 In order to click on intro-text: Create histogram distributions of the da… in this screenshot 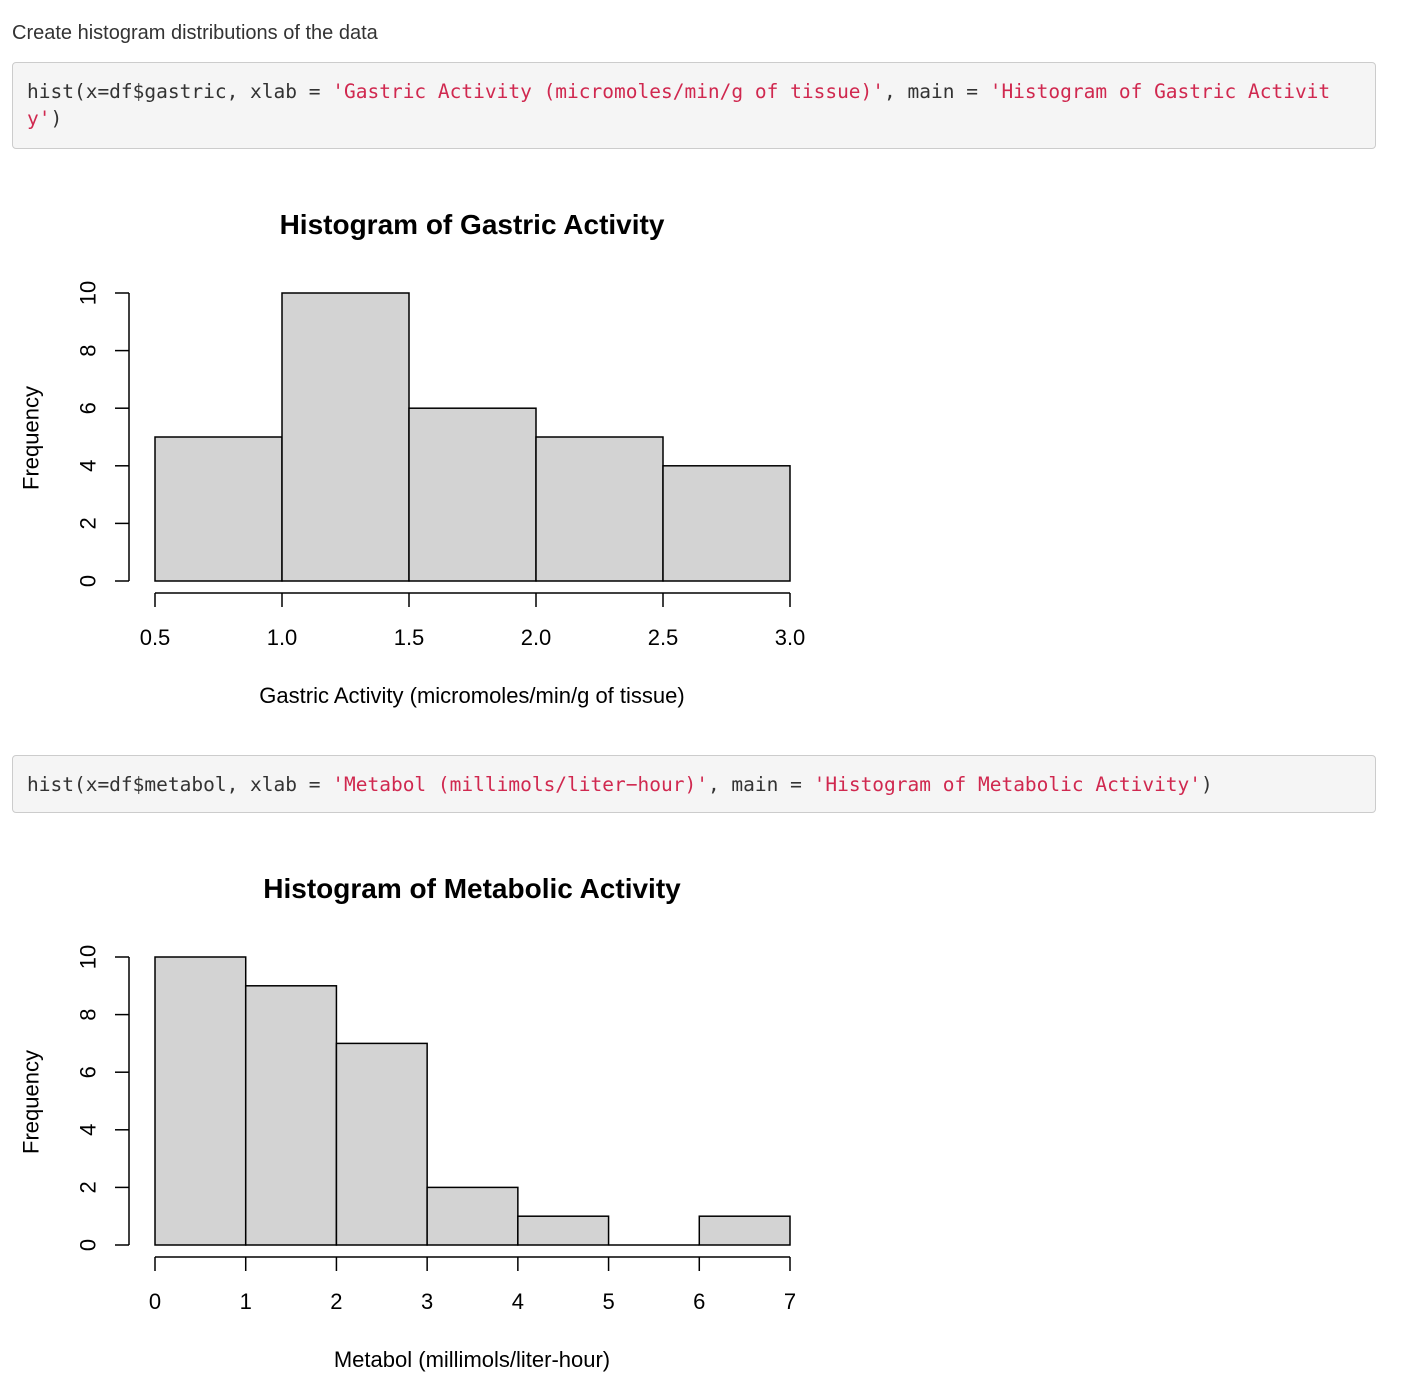, I will do `click(195, 33)`.